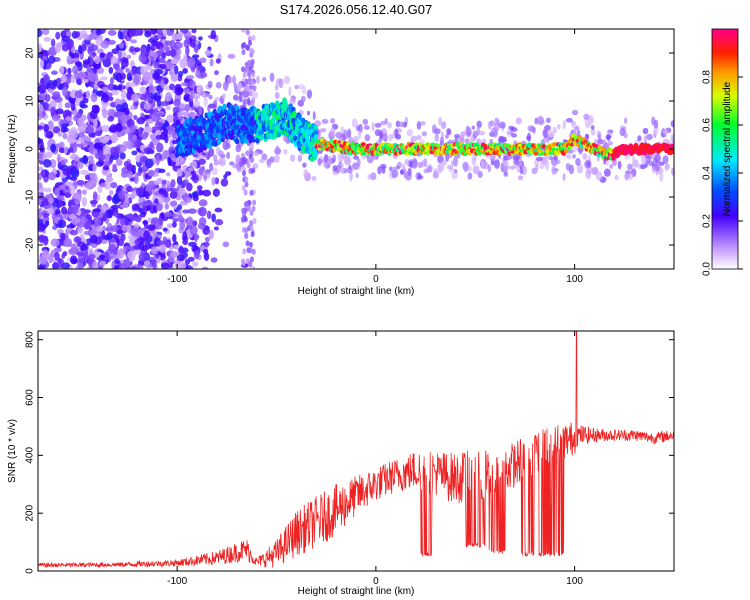 This screenshot has width=750, height=600. Describe the element at coordinates (707, 221) in the screenshot. I see `colorbar-tick-label: 0.2` at that location.